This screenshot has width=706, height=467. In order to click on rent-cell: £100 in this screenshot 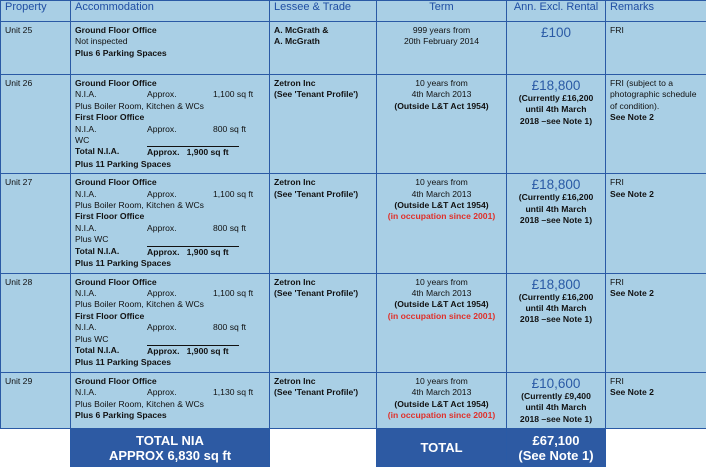, I will do `click(556, 48)`.